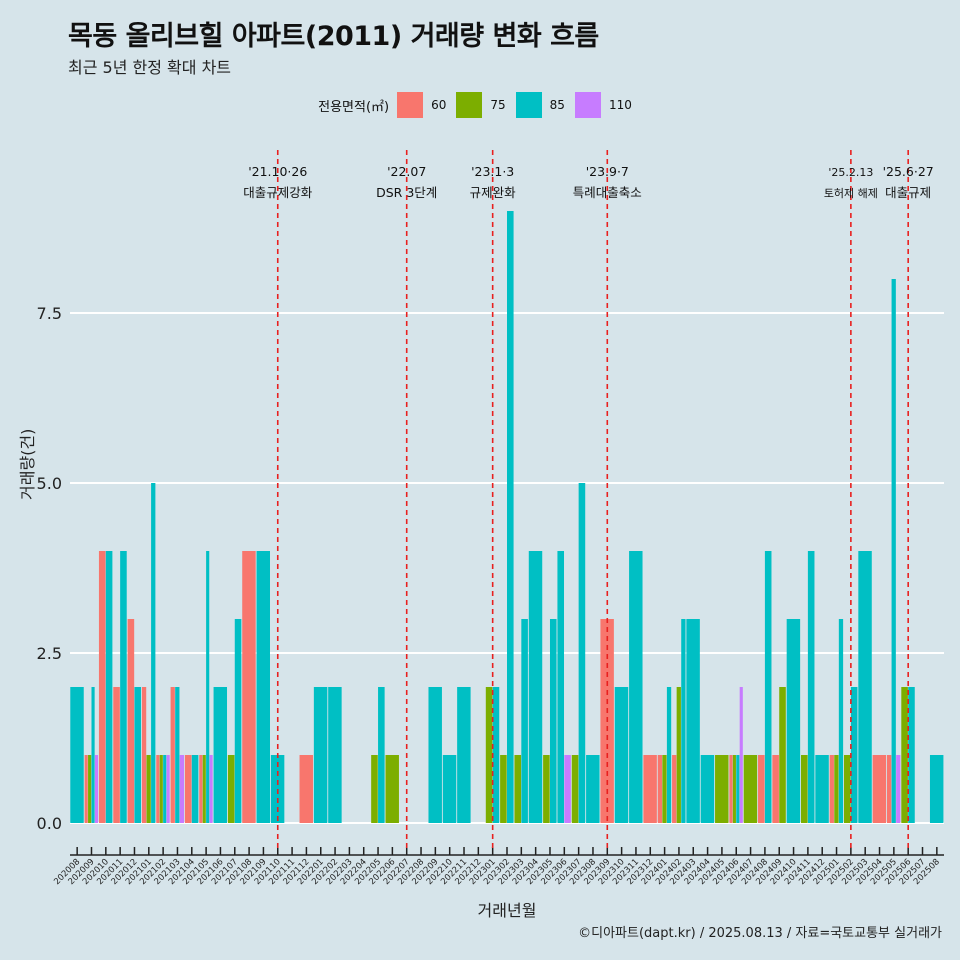  I want to click on legend-label-85: 85, so click(557, 105).